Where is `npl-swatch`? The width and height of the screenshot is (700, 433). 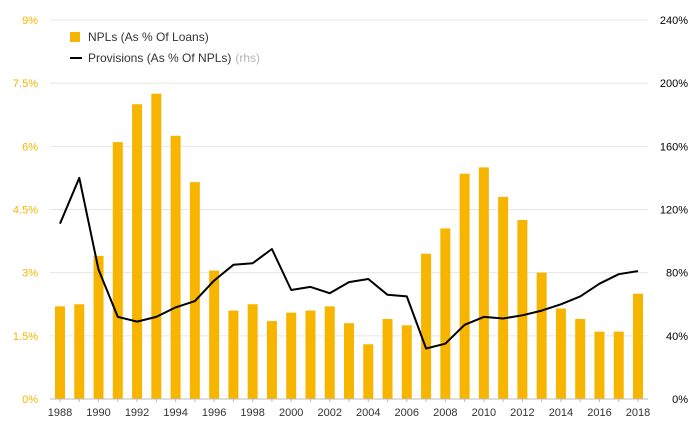
npl-swatch is located at coordinates (75, 36).